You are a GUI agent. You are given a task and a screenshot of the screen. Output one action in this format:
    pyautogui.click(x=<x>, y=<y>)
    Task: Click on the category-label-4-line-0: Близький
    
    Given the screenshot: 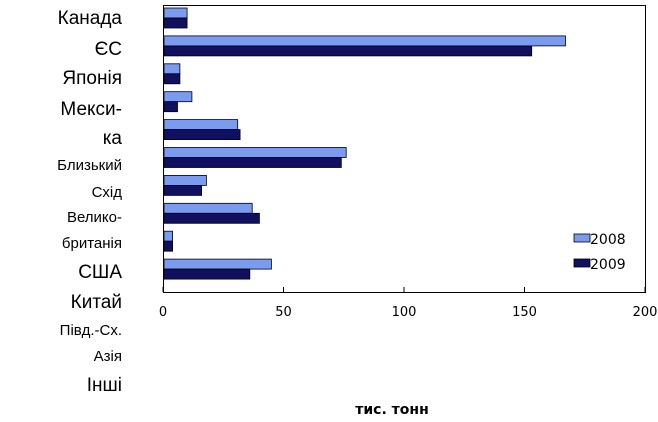 What is the action you would take?
    pyautogui.click(x=89, y=165)
    